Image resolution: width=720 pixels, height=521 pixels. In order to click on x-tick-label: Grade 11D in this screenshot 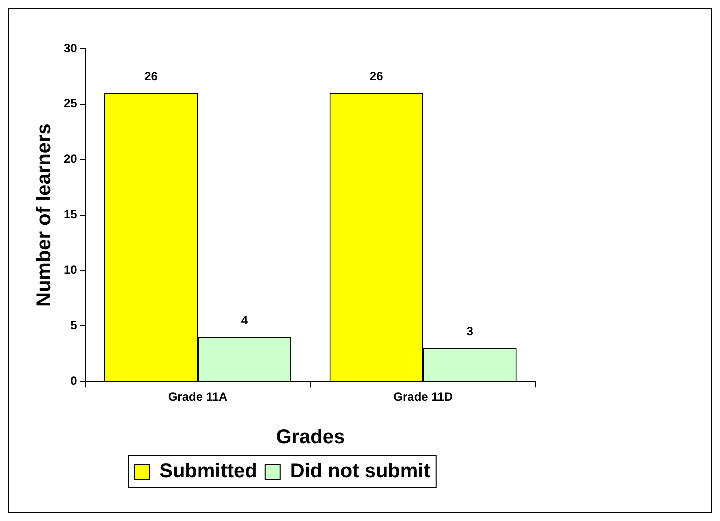, I will do `click(424, 397)`.